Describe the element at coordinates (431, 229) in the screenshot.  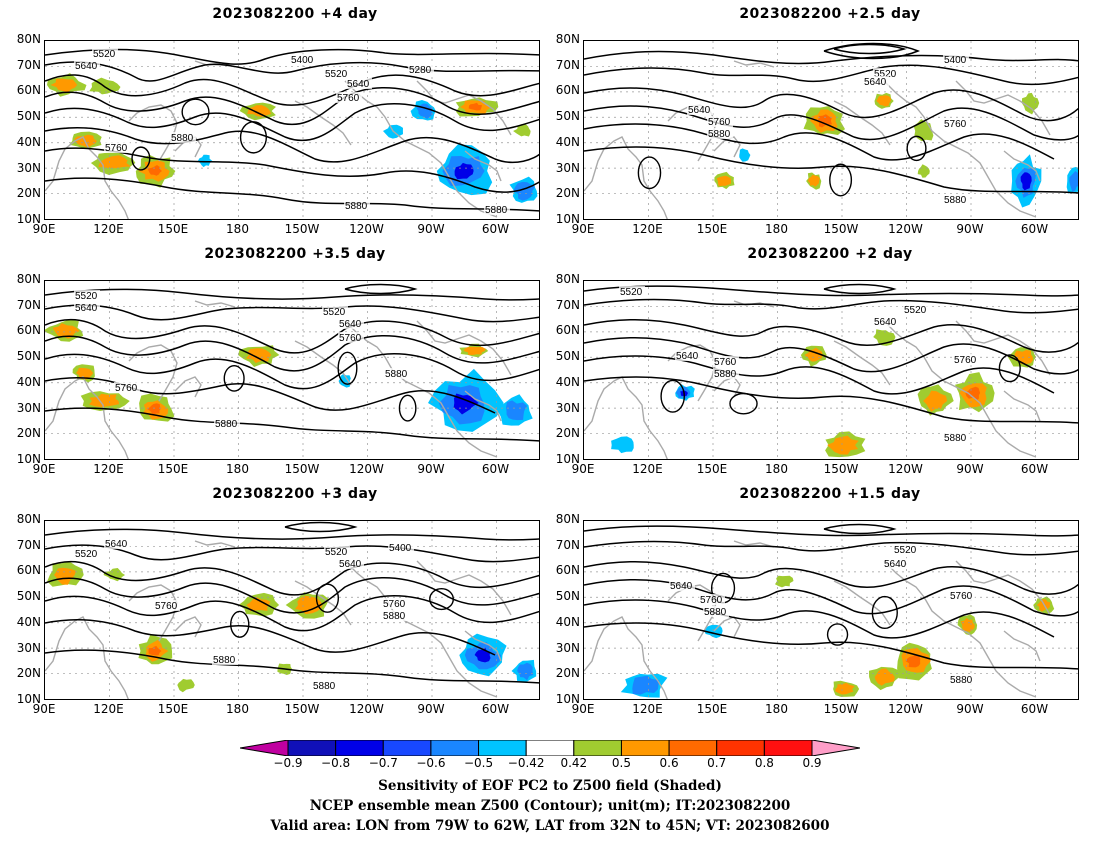
I see `lon-label: 90W` at that location.